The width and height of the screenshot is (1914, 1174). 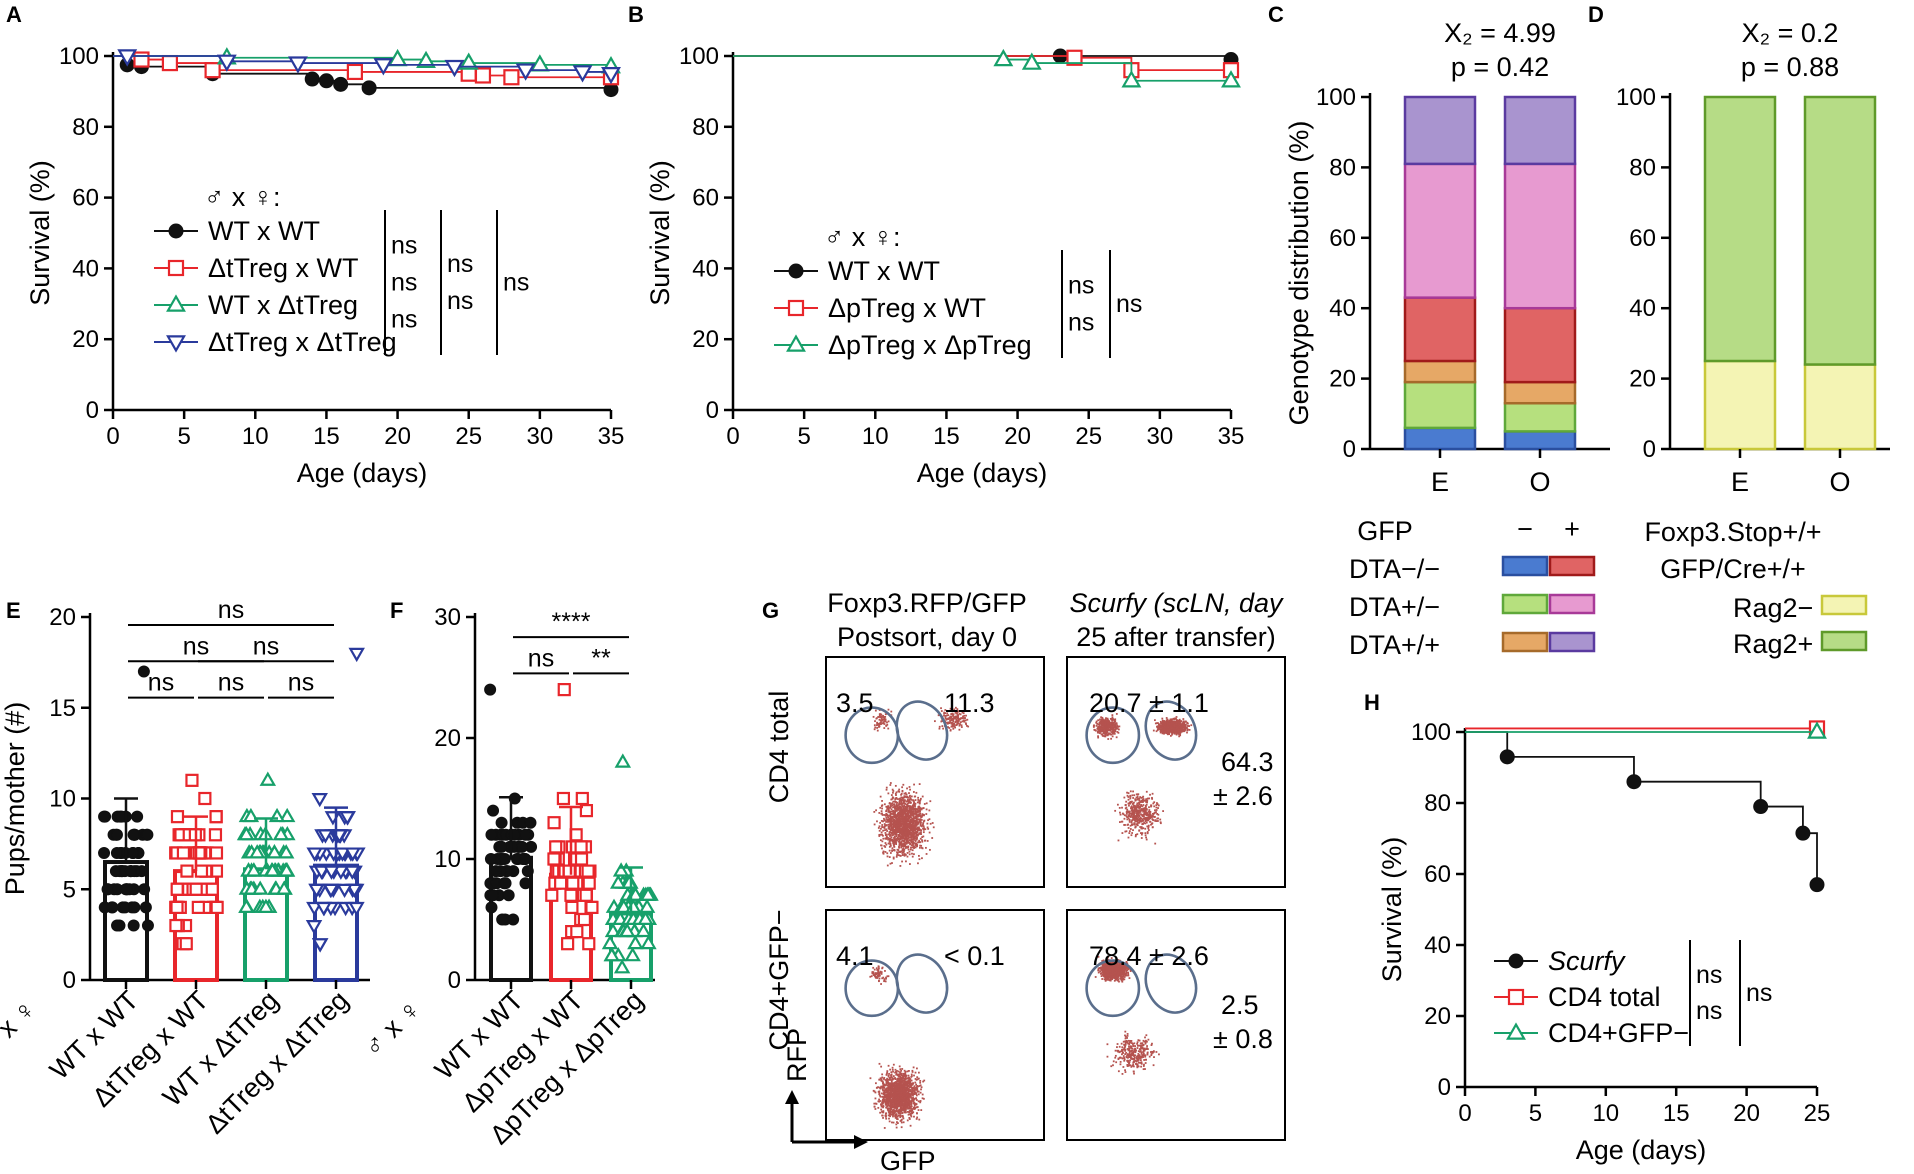 I want to click on legend-marker, so click(x=176, y=303).